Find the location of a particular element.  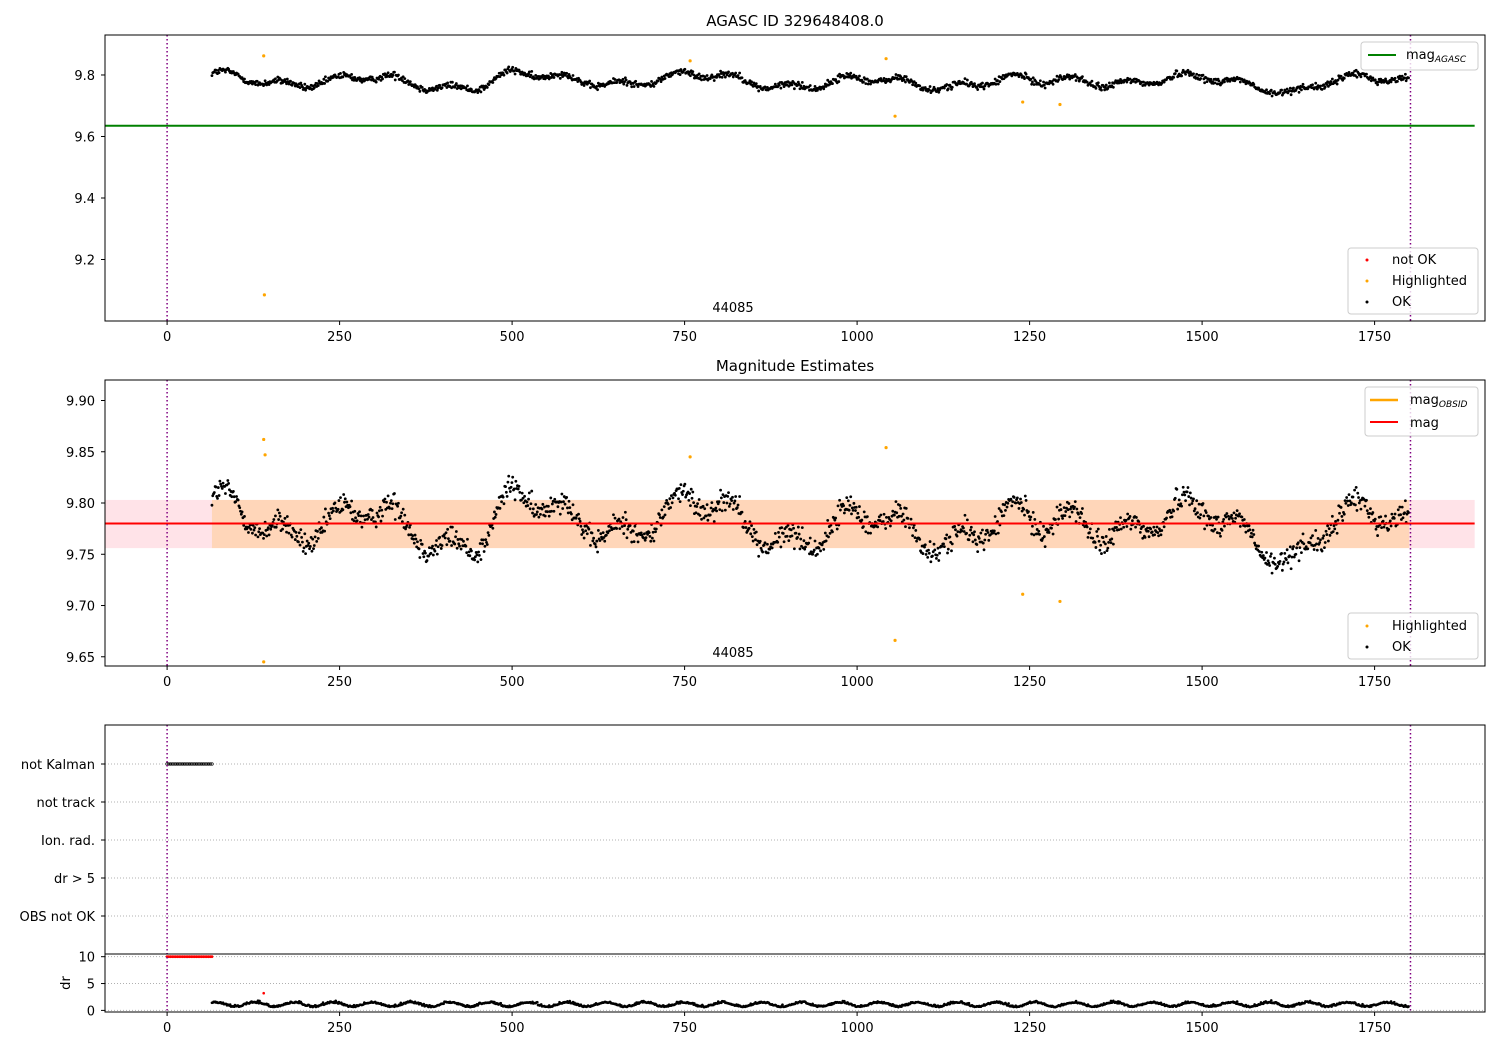

dr-xtick-label: 0 is located at coordinates (167, 1028).